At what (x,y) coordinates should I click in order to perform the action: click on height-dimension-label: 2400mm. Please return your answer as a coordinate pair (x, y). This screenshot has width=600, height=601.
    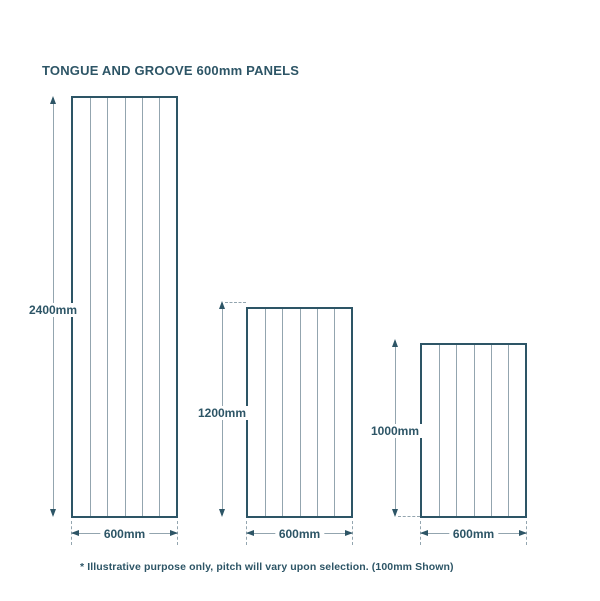
    Looking at the image, I should click on (53, 310).